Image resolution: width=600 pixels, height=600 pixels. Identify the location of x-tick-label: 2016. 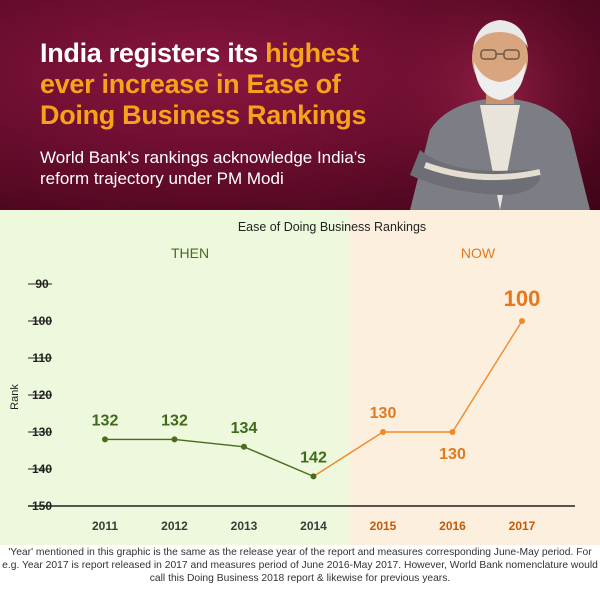
(452, 526).